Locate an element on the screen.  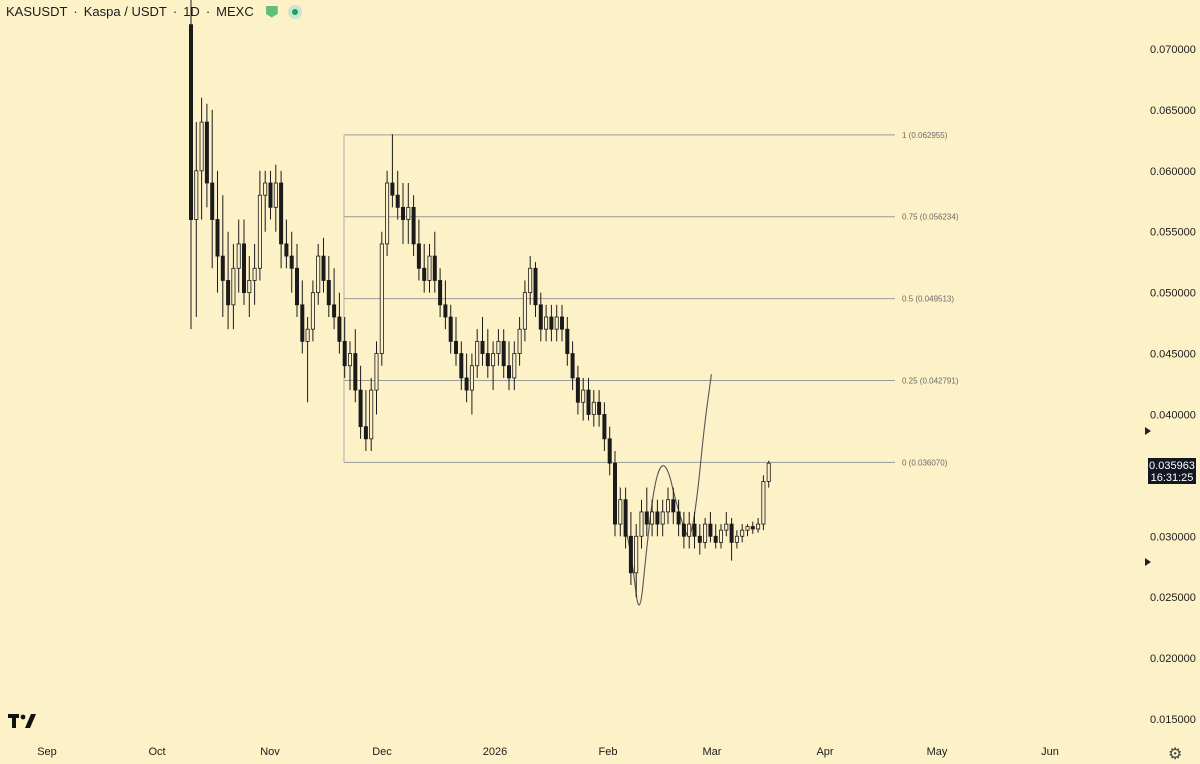
symbol-header: KASUSDT · Kaspa / USDT · 1D · MEXC is located at coordinates (154, 11).